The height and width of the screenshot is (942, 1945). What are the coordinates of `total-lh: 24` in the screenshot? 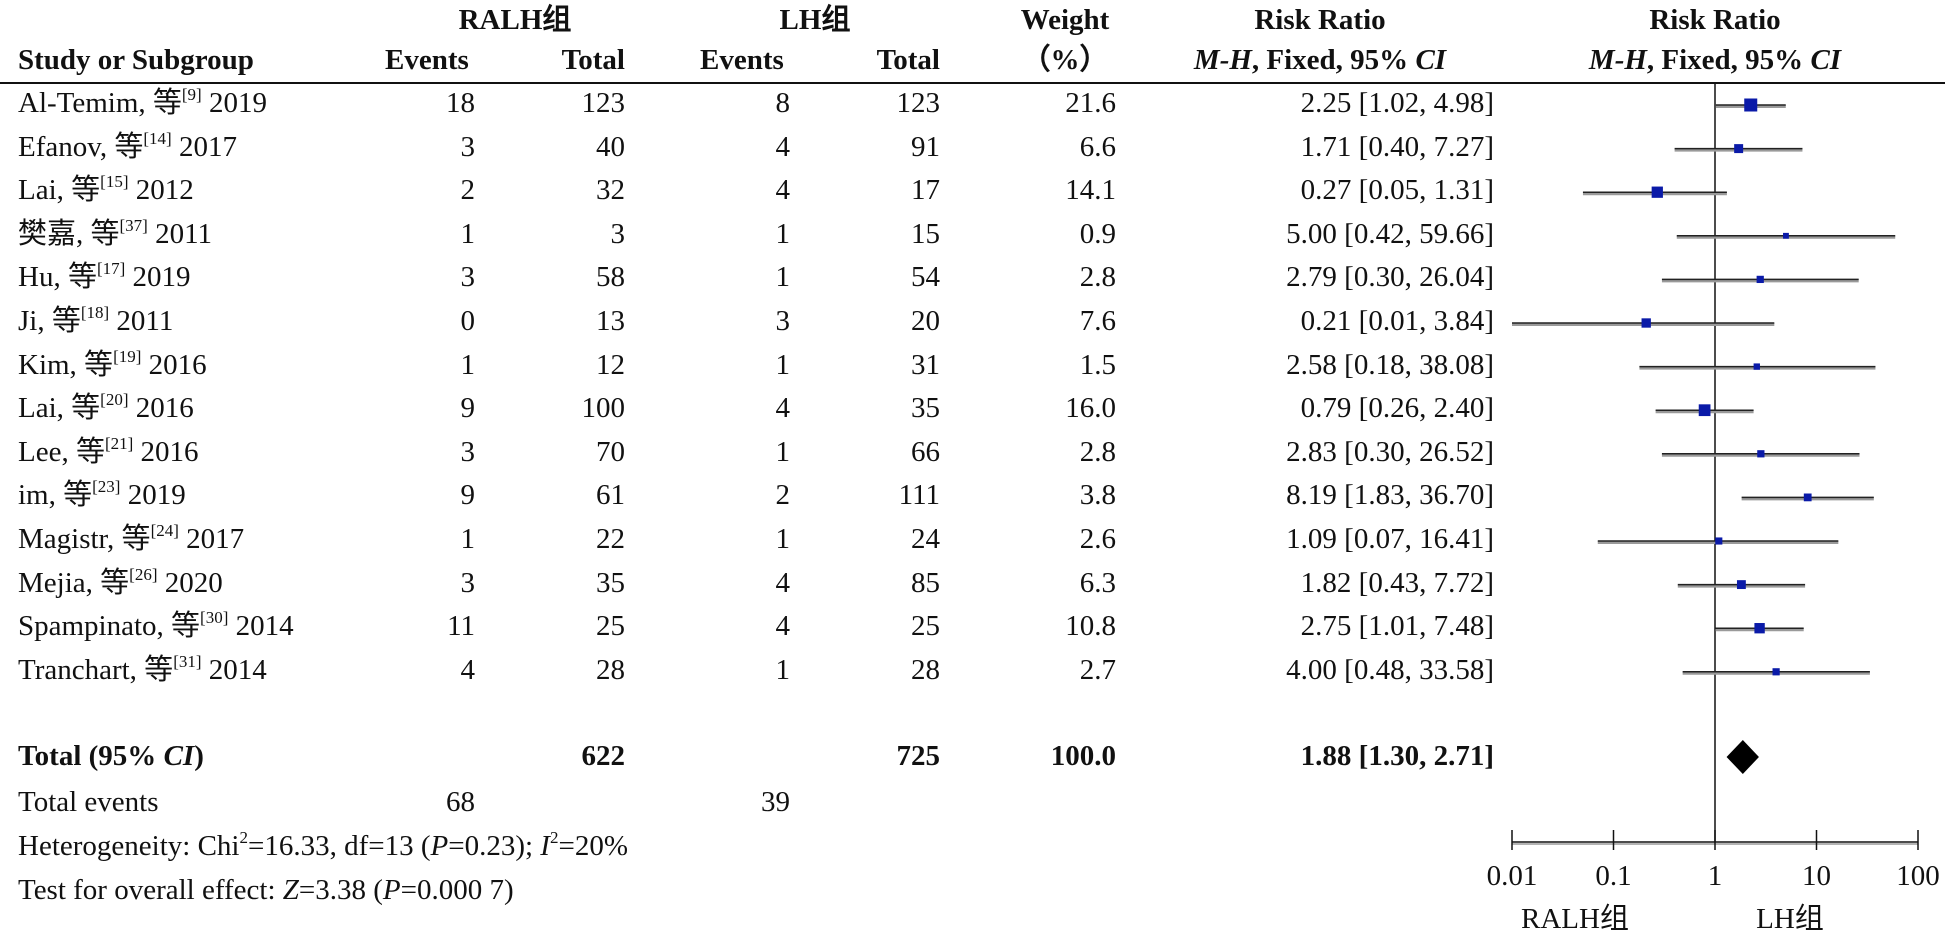 It's located at (925, 539).